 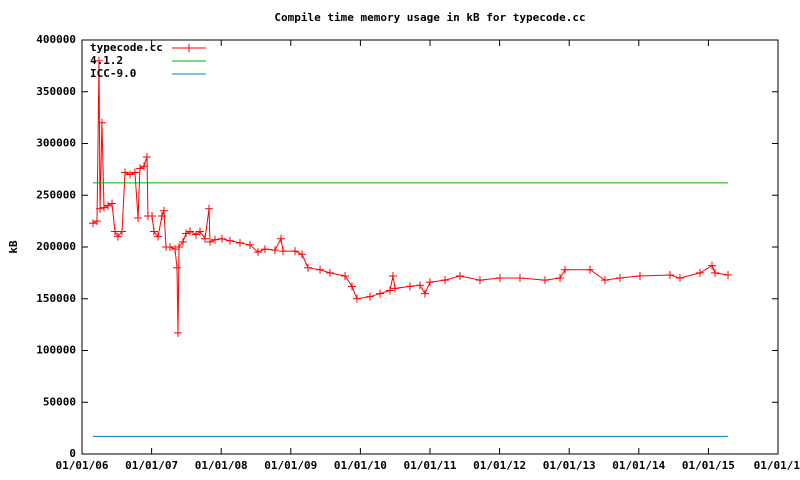 What do you see at coordinates (59, 401) in the screenshot?
I see `y-tick-label: 50000` at bounding box center [59, 401].